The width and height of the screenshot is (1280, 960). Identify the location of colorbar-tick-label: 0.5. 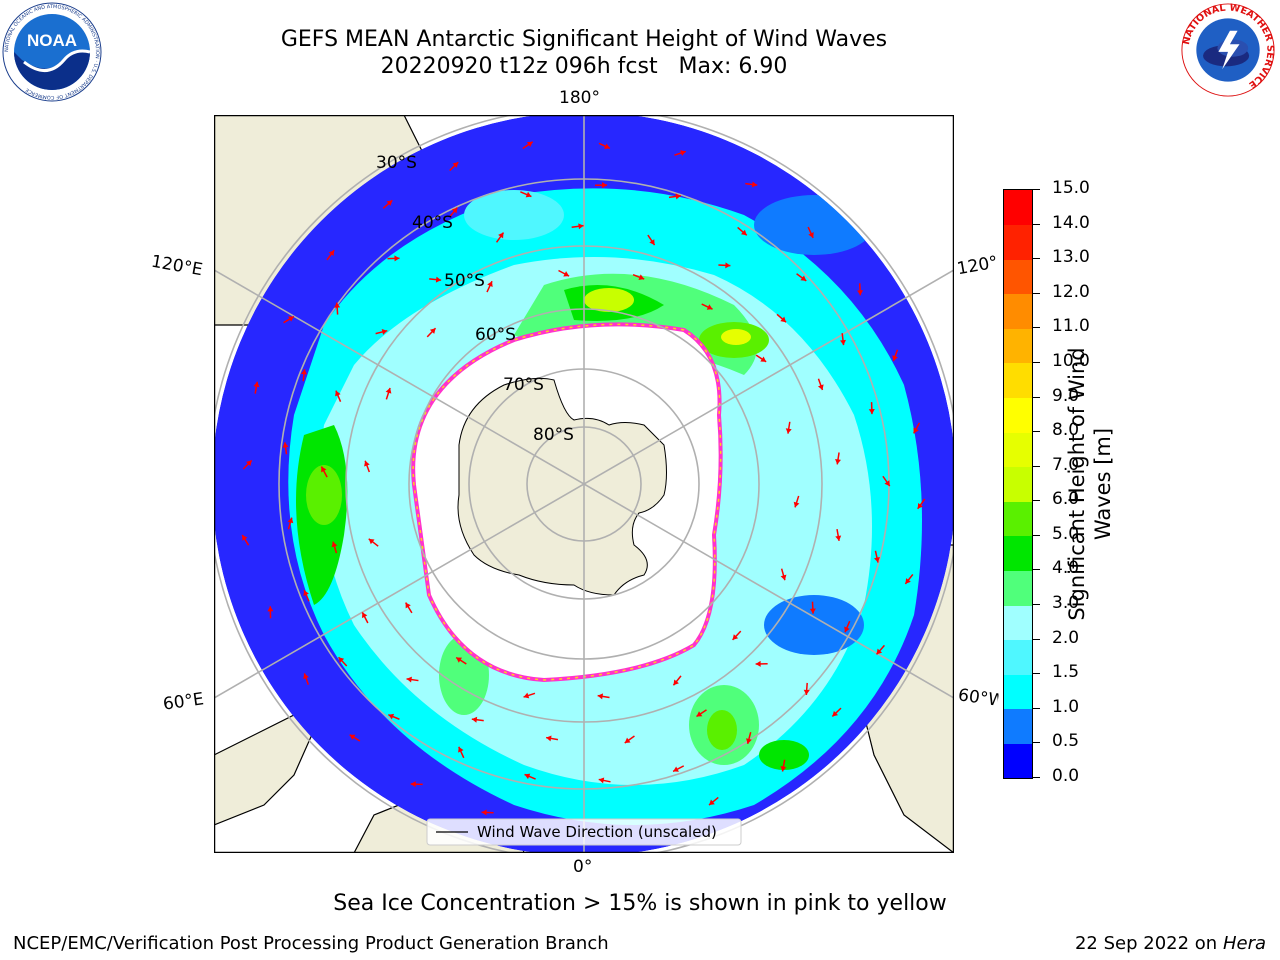
(1066, 741).